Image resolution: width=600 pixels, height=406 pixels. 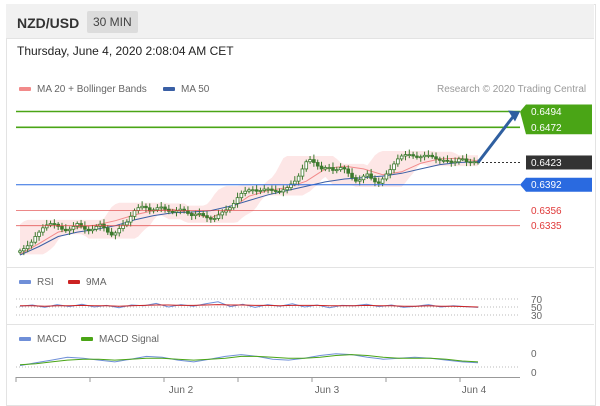 I want to click on legend-macd-signal: MACD Signal, so click(x=120, y=340).